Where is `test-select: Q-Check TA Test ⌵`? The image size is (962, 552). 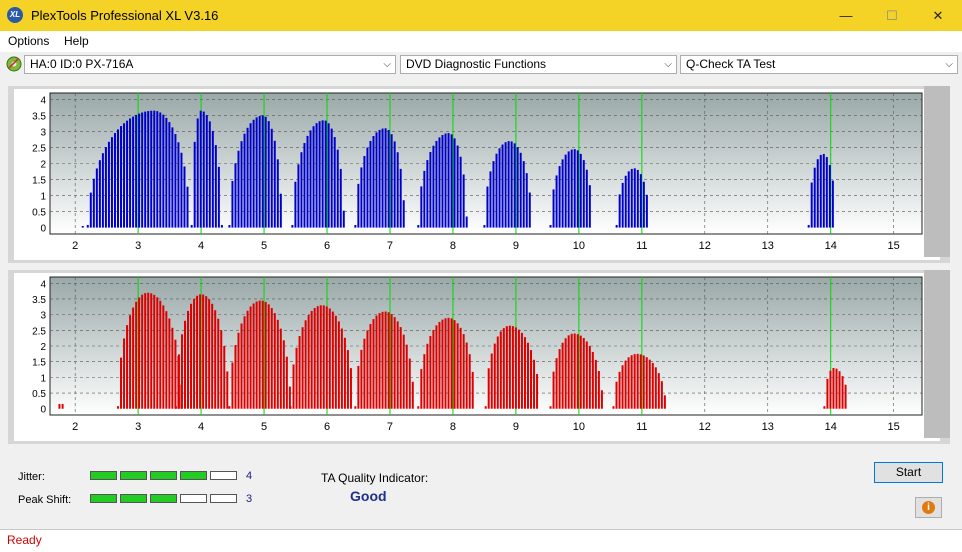
test-select: Q-Check TA Test ⌵ is located at coordinates (819, 64).